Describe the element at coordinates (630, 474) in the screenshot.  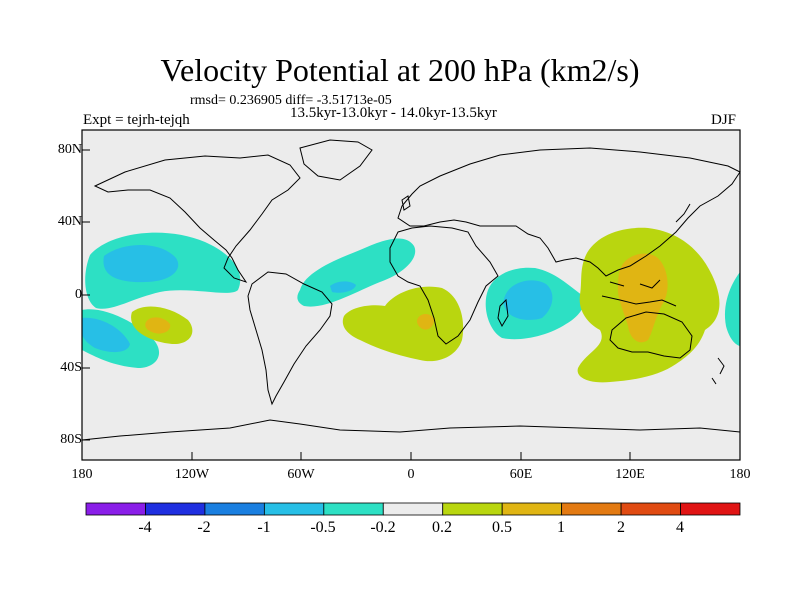
I see `x-label-120e: 120E` at that location.